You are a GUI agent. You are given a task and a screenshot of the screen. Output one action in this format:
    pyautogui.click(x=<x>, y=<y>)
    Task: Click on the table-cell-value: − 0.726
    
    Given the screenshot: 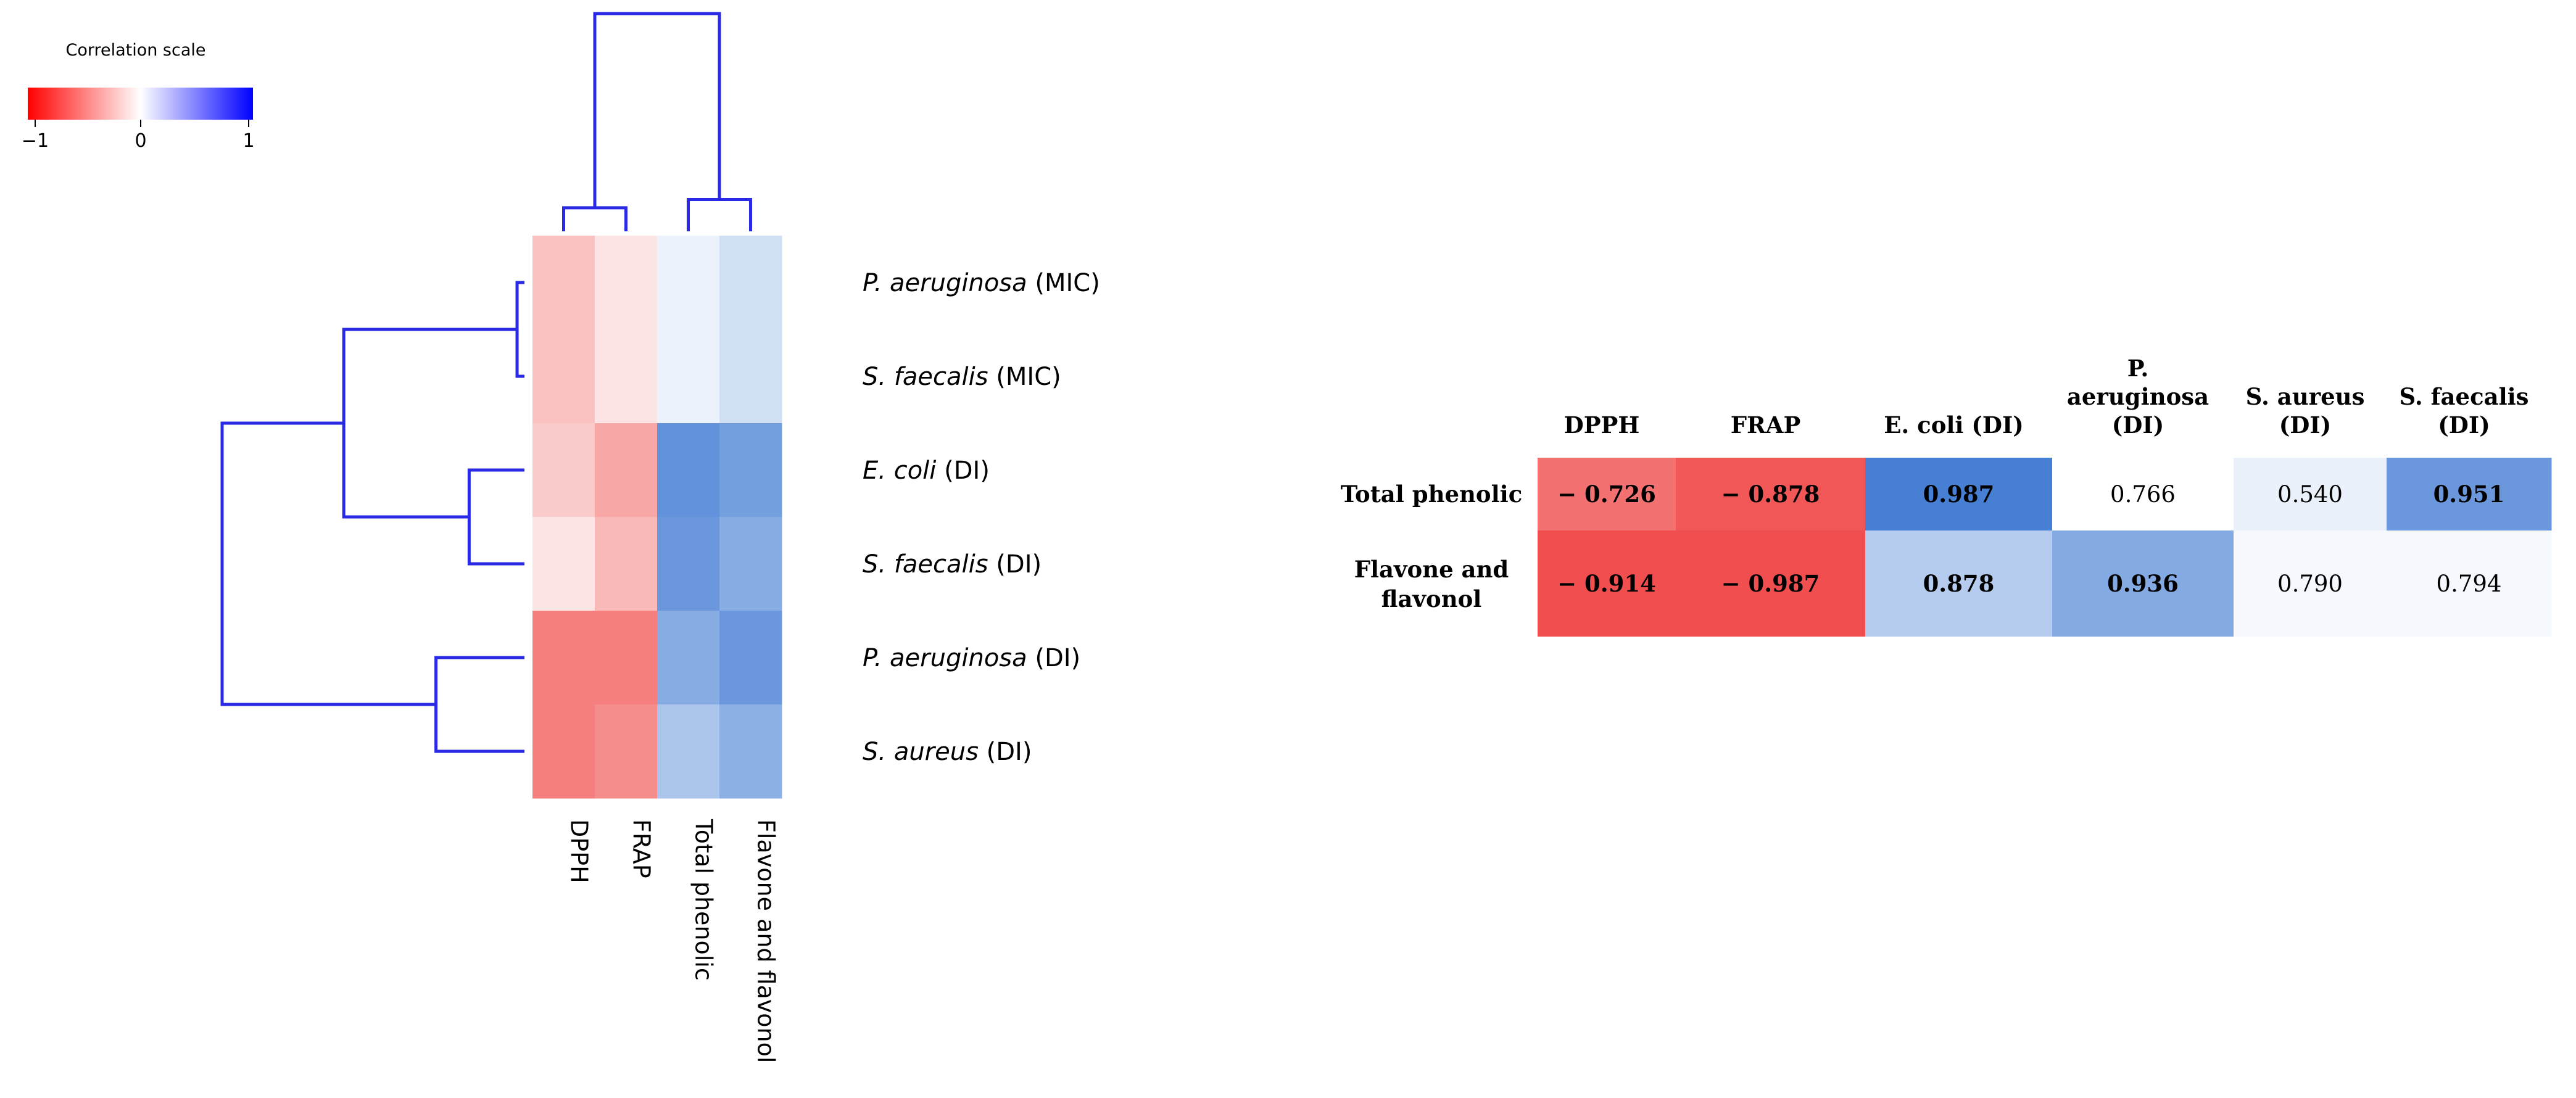 What is the action you would take?
    pyautogui.click(x=1607, y=495)
    